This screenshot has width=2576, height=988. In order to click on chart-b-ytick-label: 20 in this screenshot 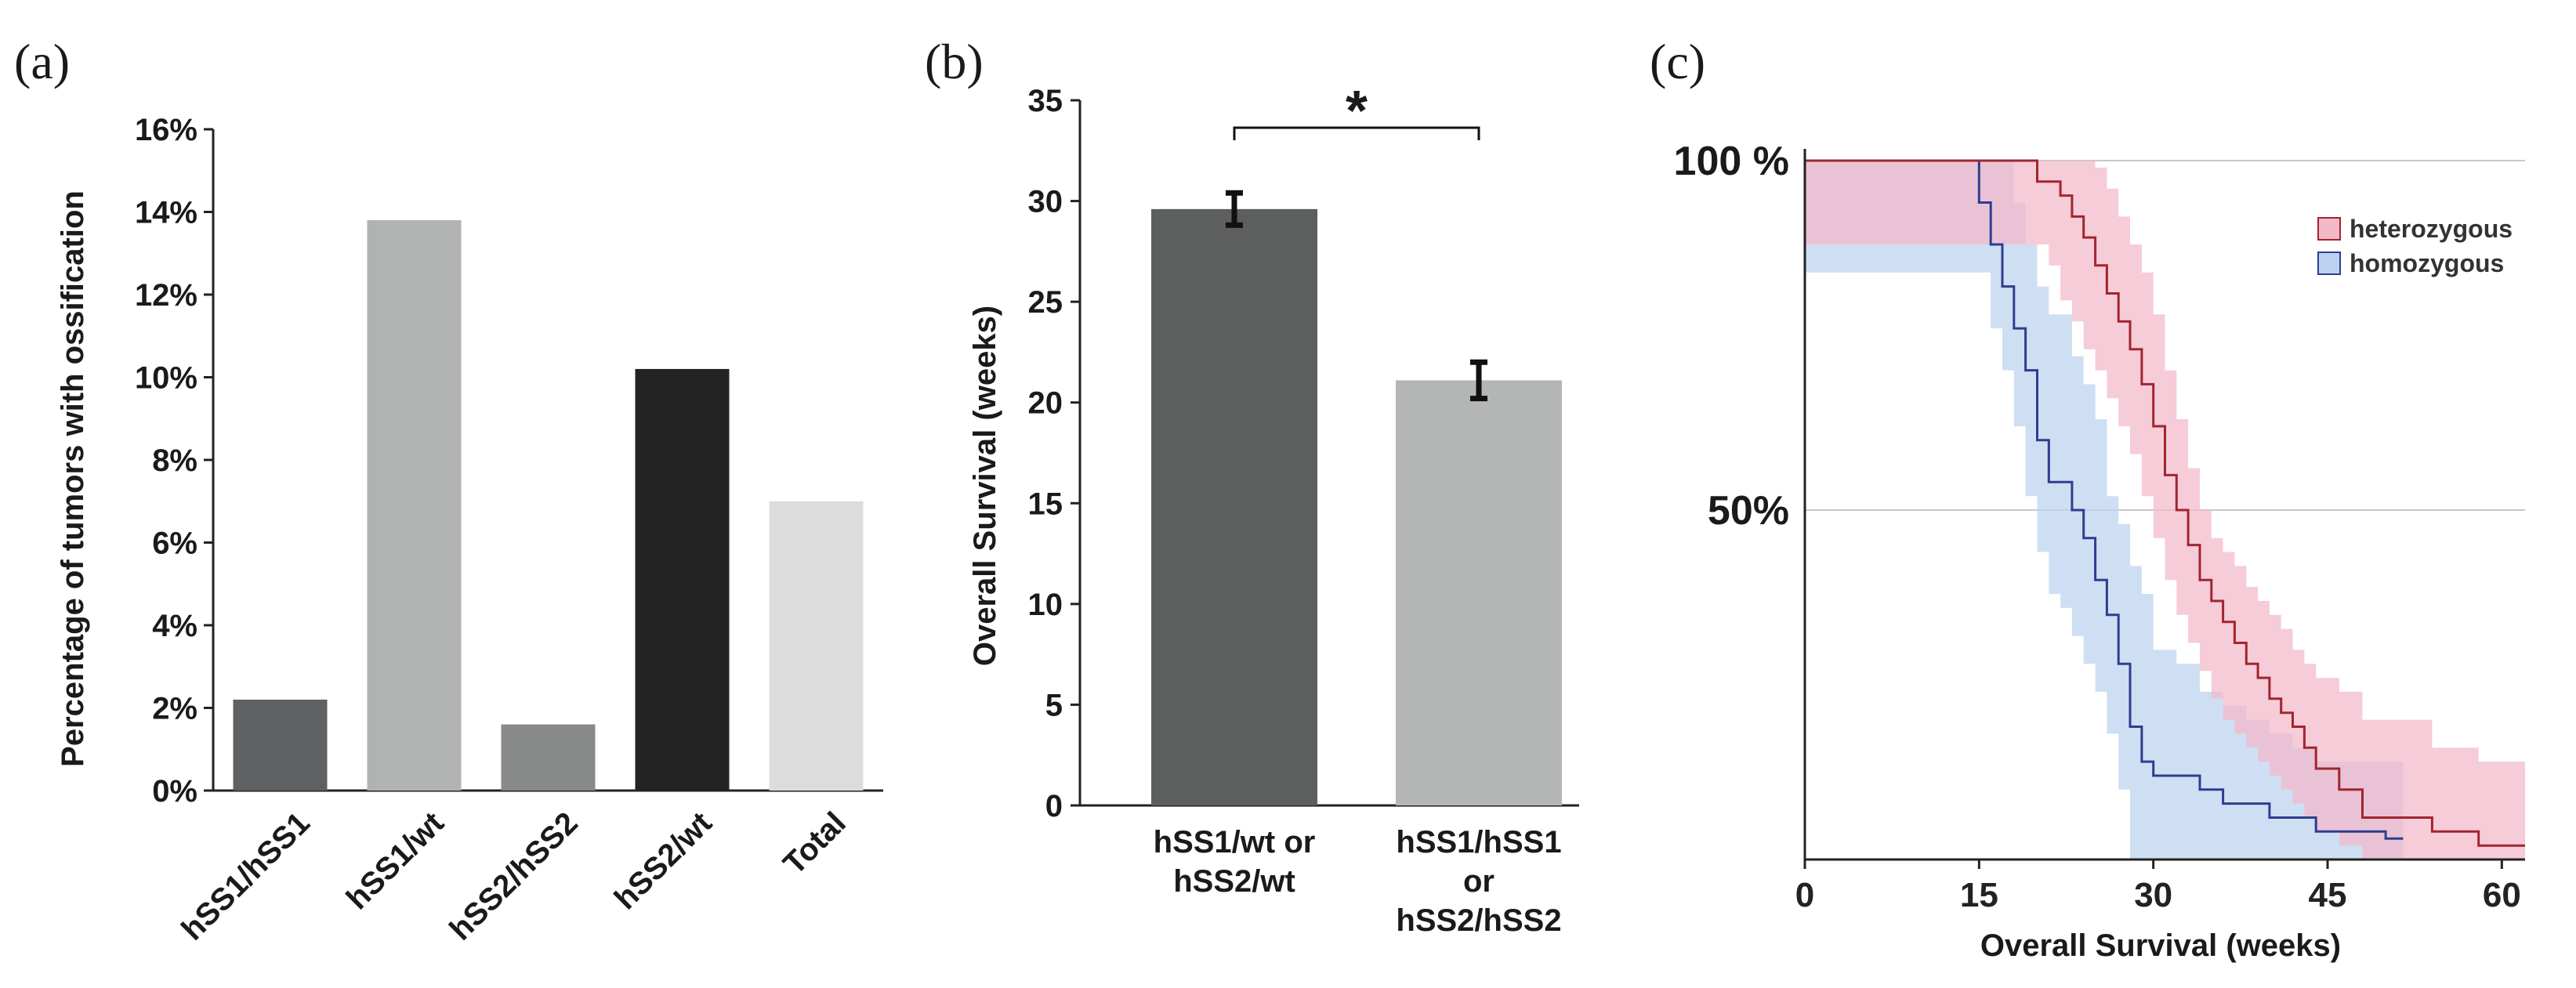, I will do `click(1045, 403)`.